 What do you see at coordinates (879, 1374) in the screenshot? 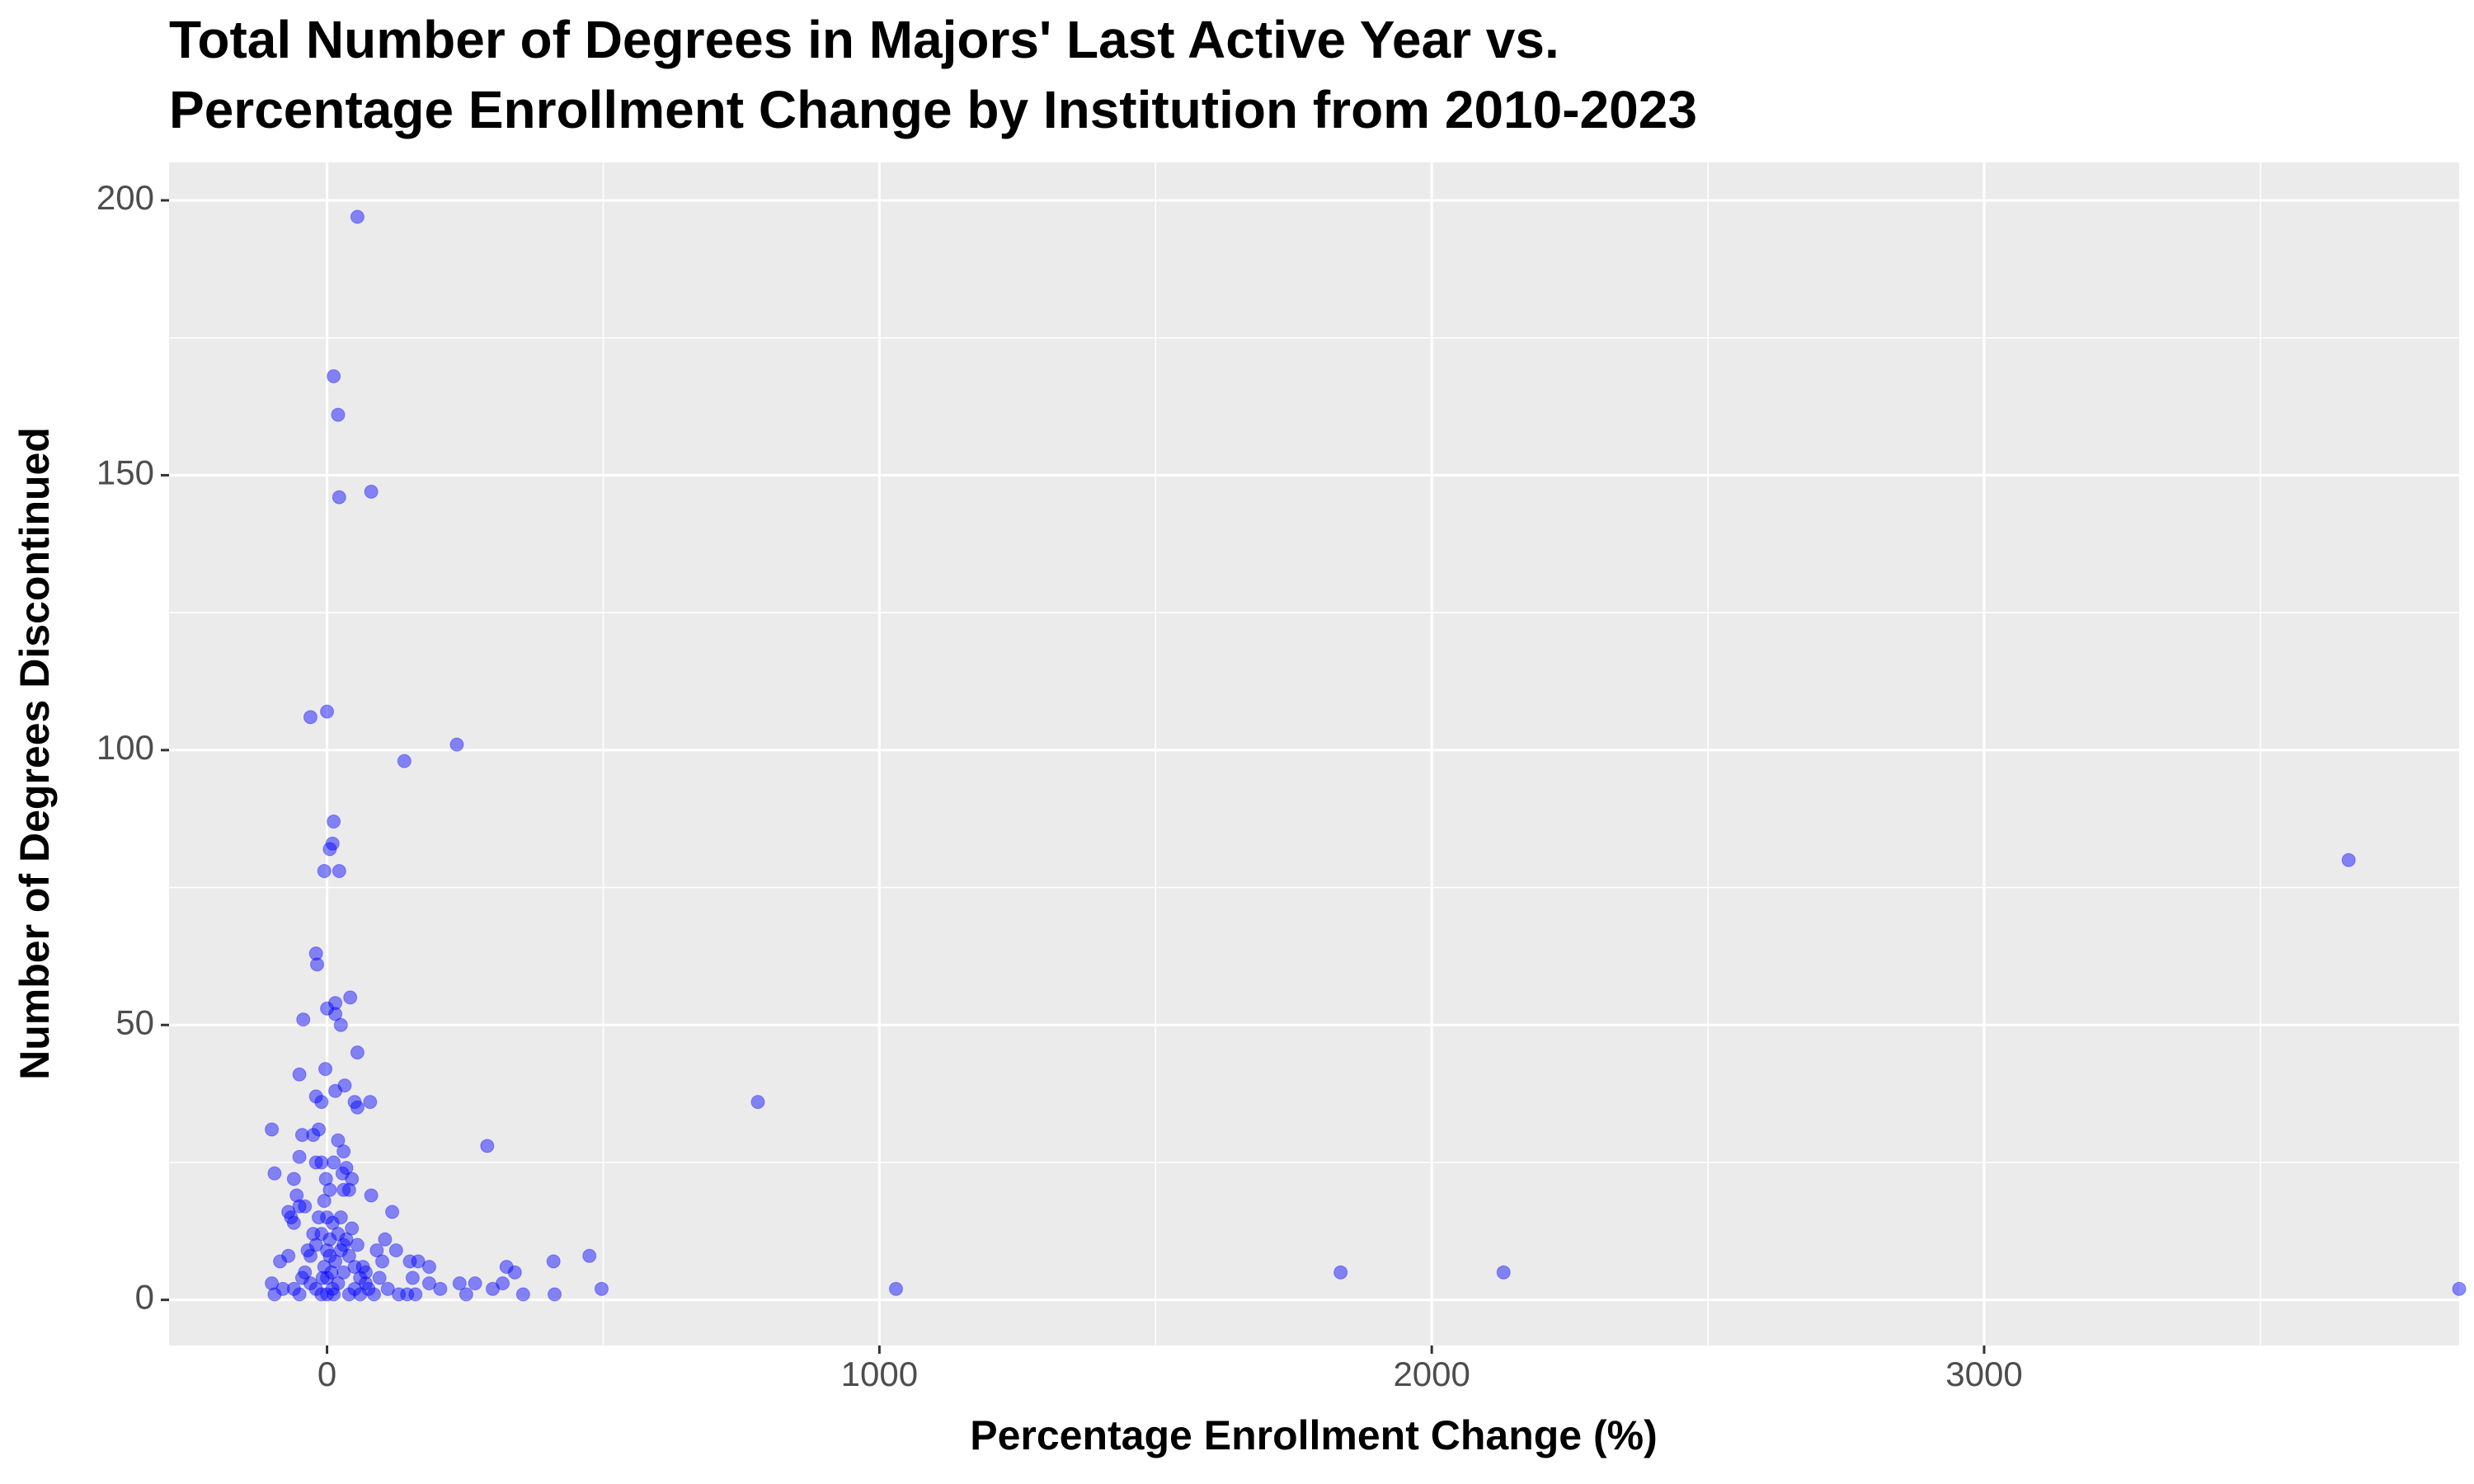
I see `x-tick-label: 1000` at bounding box center [879, 1374].